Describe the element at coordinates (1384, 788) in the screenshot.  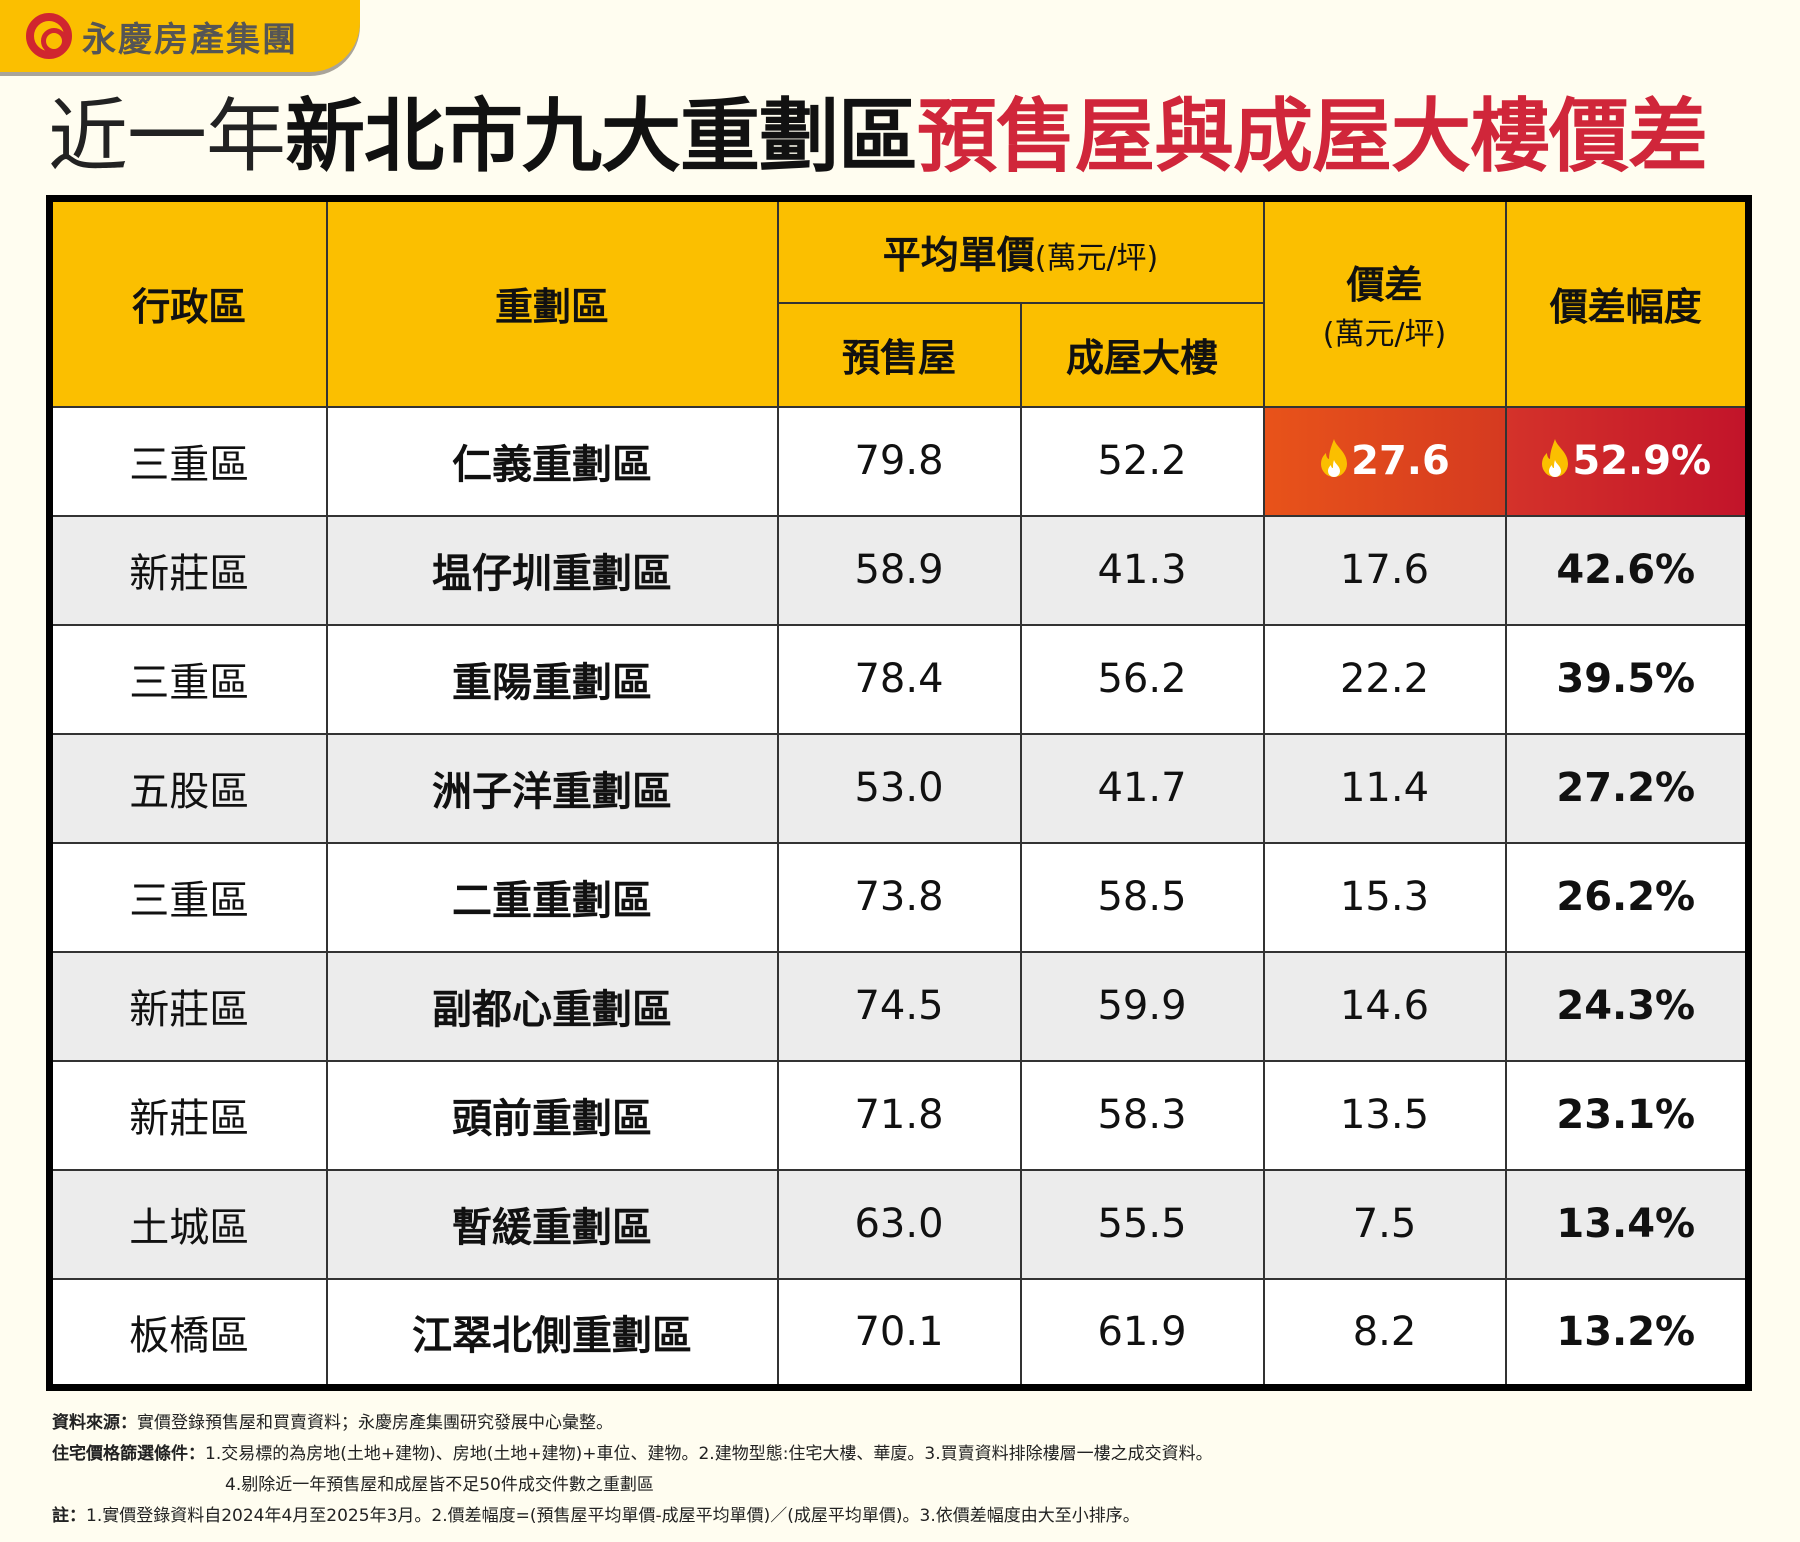
I see `diff-cell: 11.4` at that location.